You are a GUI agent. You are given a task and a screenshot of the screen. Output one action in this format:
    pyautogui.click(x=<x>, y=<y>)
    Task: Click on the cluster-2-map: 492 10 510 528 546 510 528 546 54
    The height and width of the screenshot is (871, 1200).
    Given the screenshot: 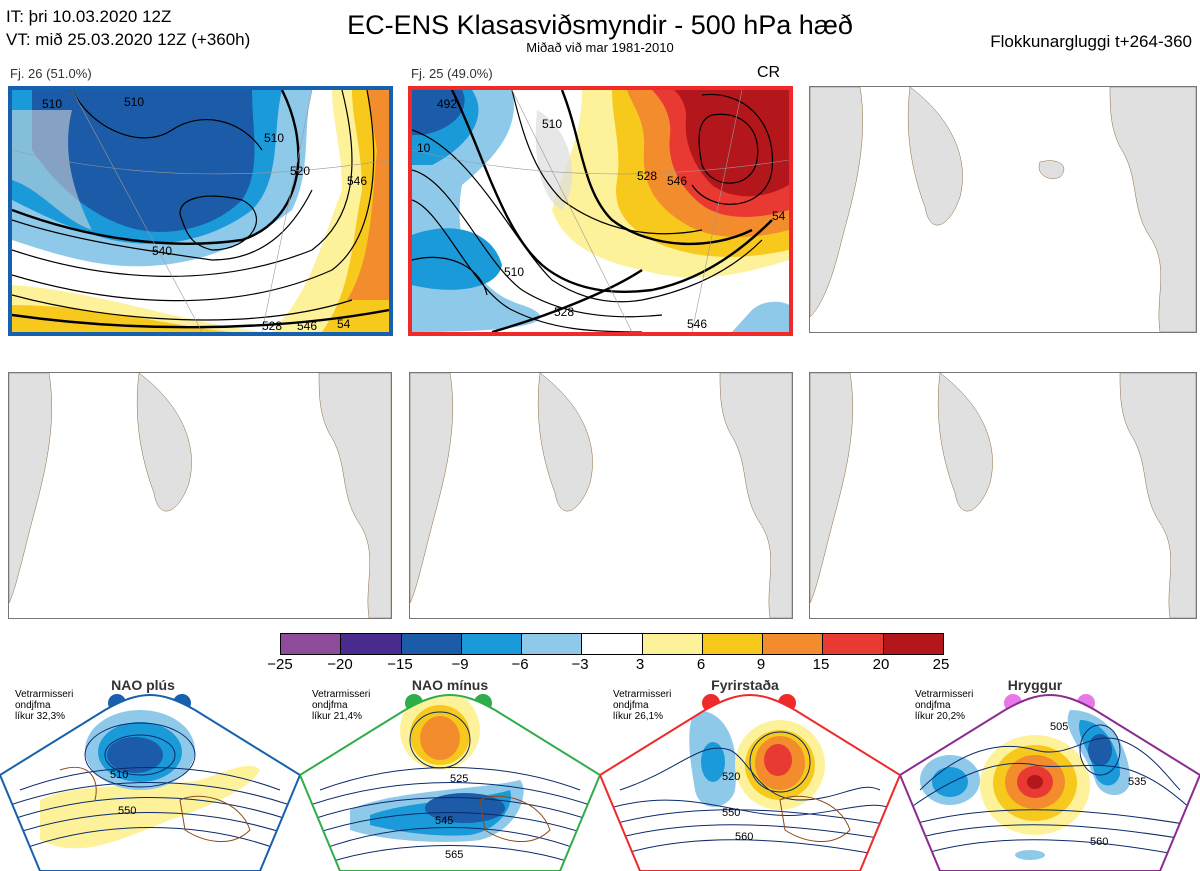 What is the action you would take?
    pyautogui.click(x=600, y=211)
    